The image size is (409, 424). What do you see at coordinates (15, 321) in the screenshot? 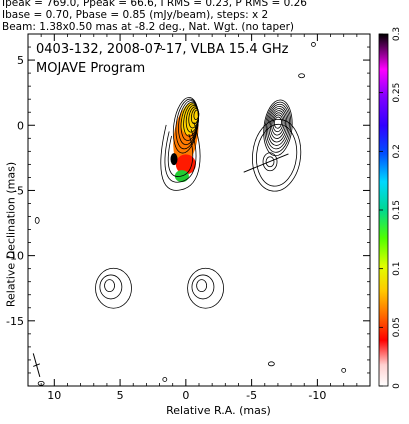
I see `y-tick-label: -15` at bounding box center [15, 321].